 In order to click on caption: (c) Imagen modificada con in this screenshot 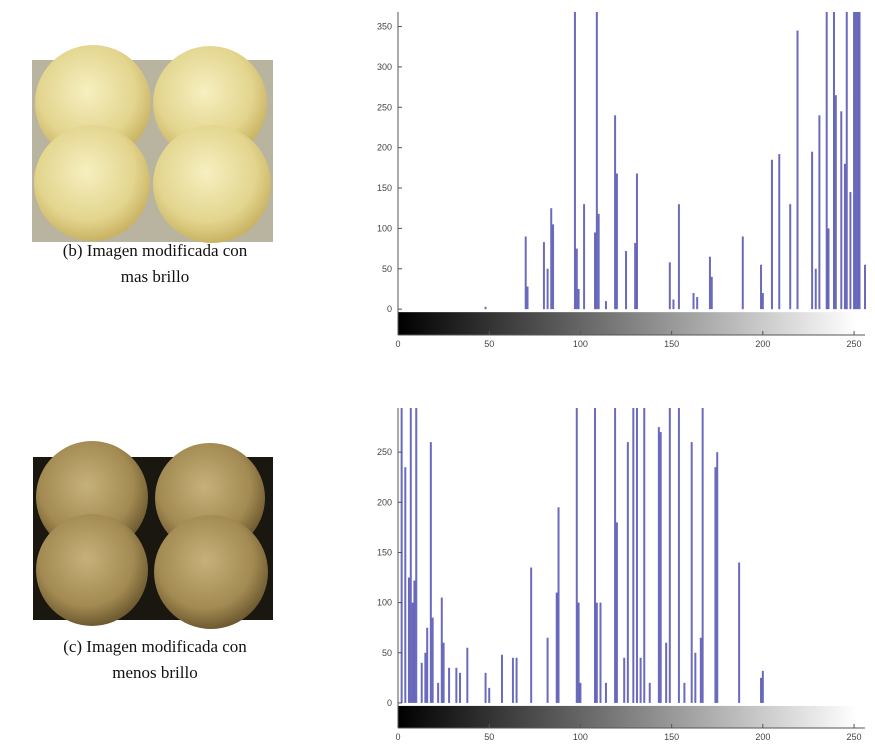, I will do `click(155, 646)`.